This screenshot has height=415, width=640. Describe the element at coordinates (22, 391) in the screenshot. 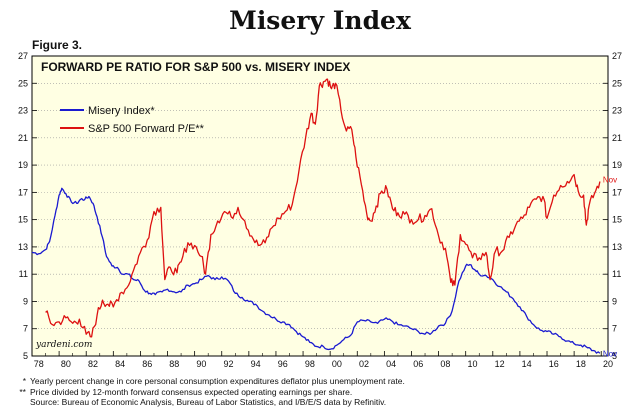

I see `footnote-mark: **` at that location.